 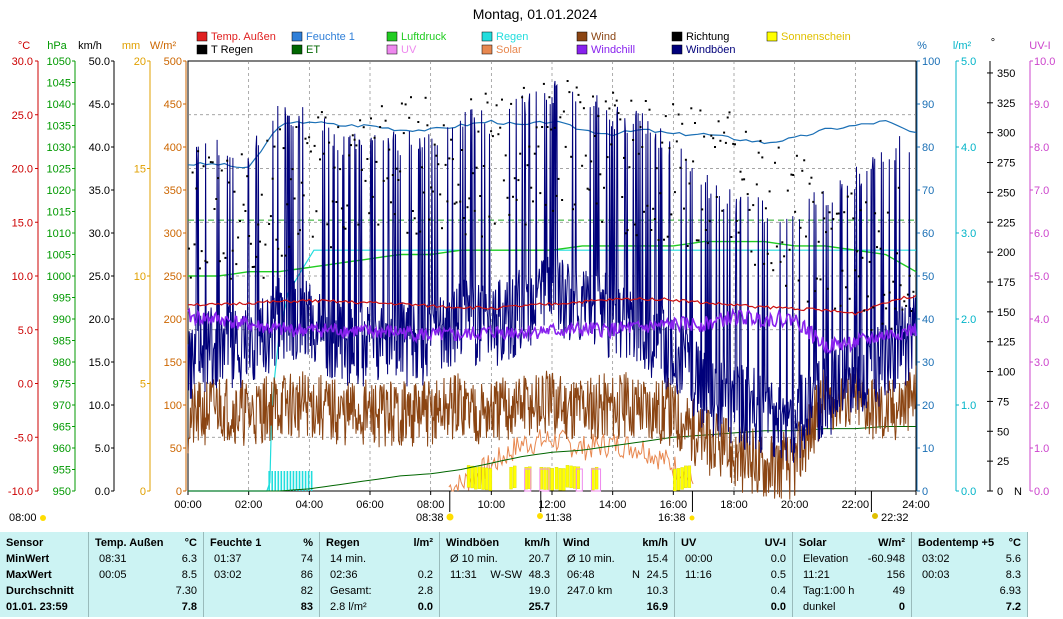 What do you see at coordinates (173, 234) in the screenshot?
I see `axis-tick-label: 300` at bounding box center [173, 234].